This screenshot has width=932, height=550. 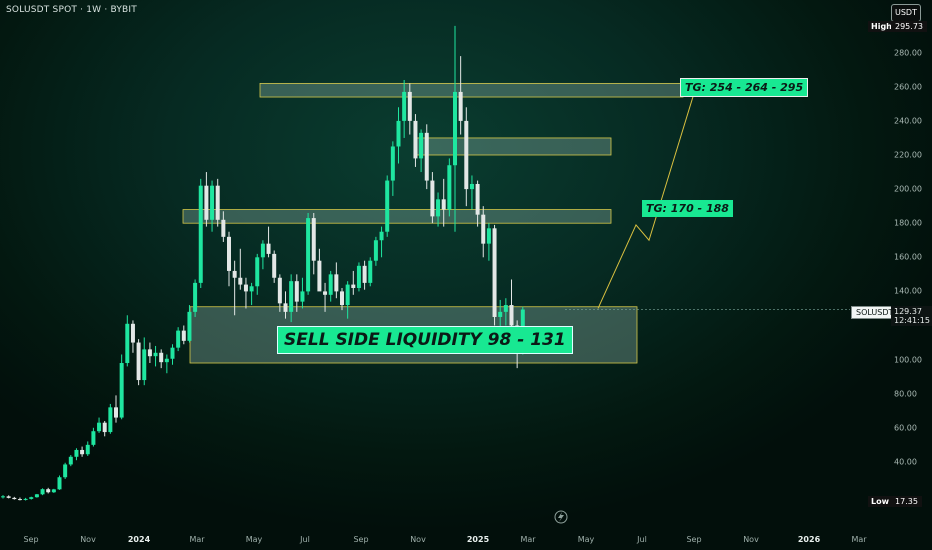 What do you see at coordinates (425, 340) in the screenshot?
I see `sell-side-liquidity-label: SELL SIDE LIQUIDITY 98 - 131` at bounding box center [425, 340].